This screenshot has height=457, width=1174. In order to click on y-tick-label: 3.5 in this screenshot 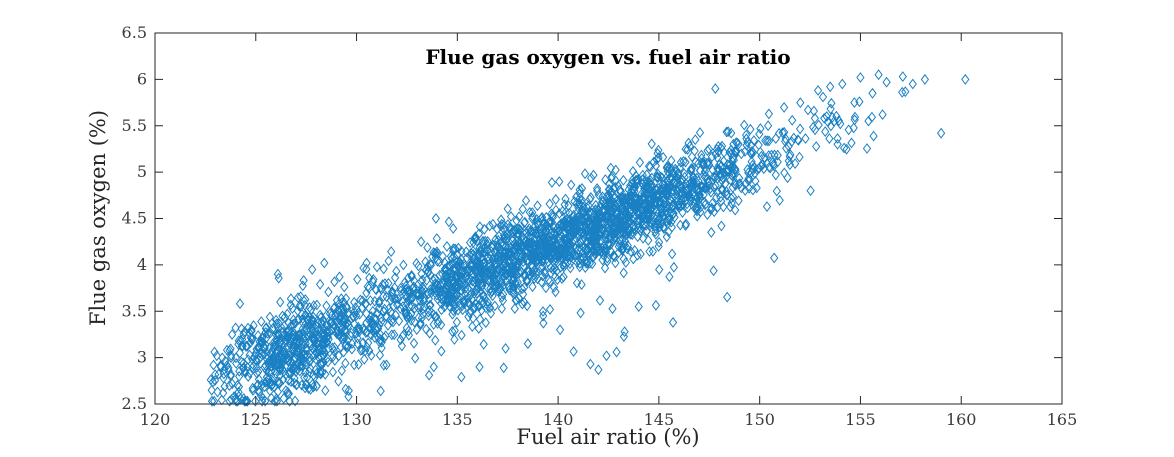, I will do `click(134, 310)`.